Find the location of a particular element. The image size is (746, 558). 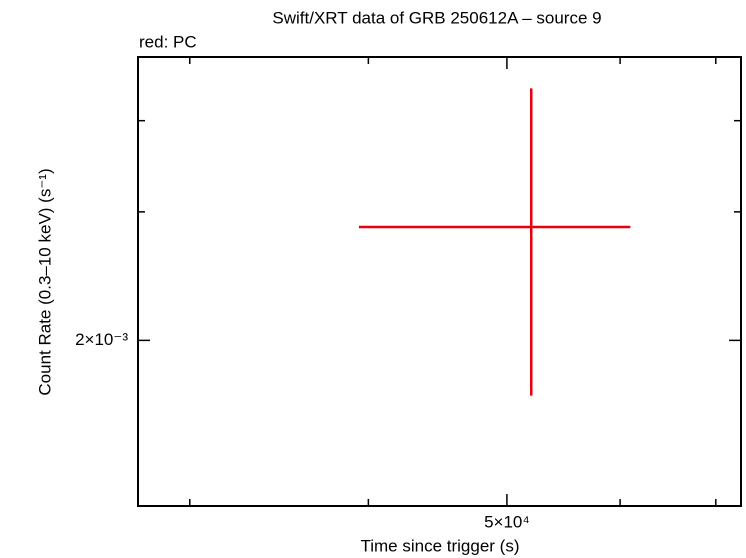

chart-subtitle: red: PC is located at coordinates (168, 41).